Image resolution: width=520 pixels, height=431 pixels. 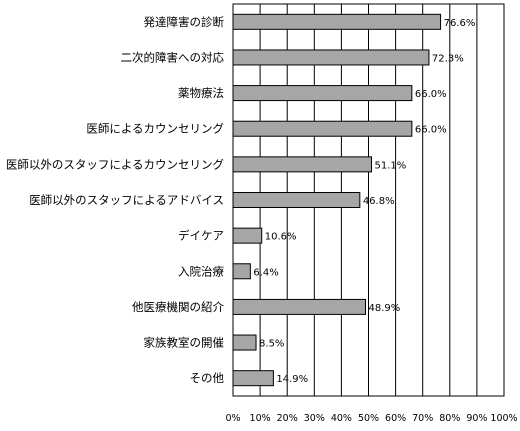 What do you see at coordinates (292, 379) in the screenshot?
I see `value-label: 14.9%` at bounding box center [292, 379].